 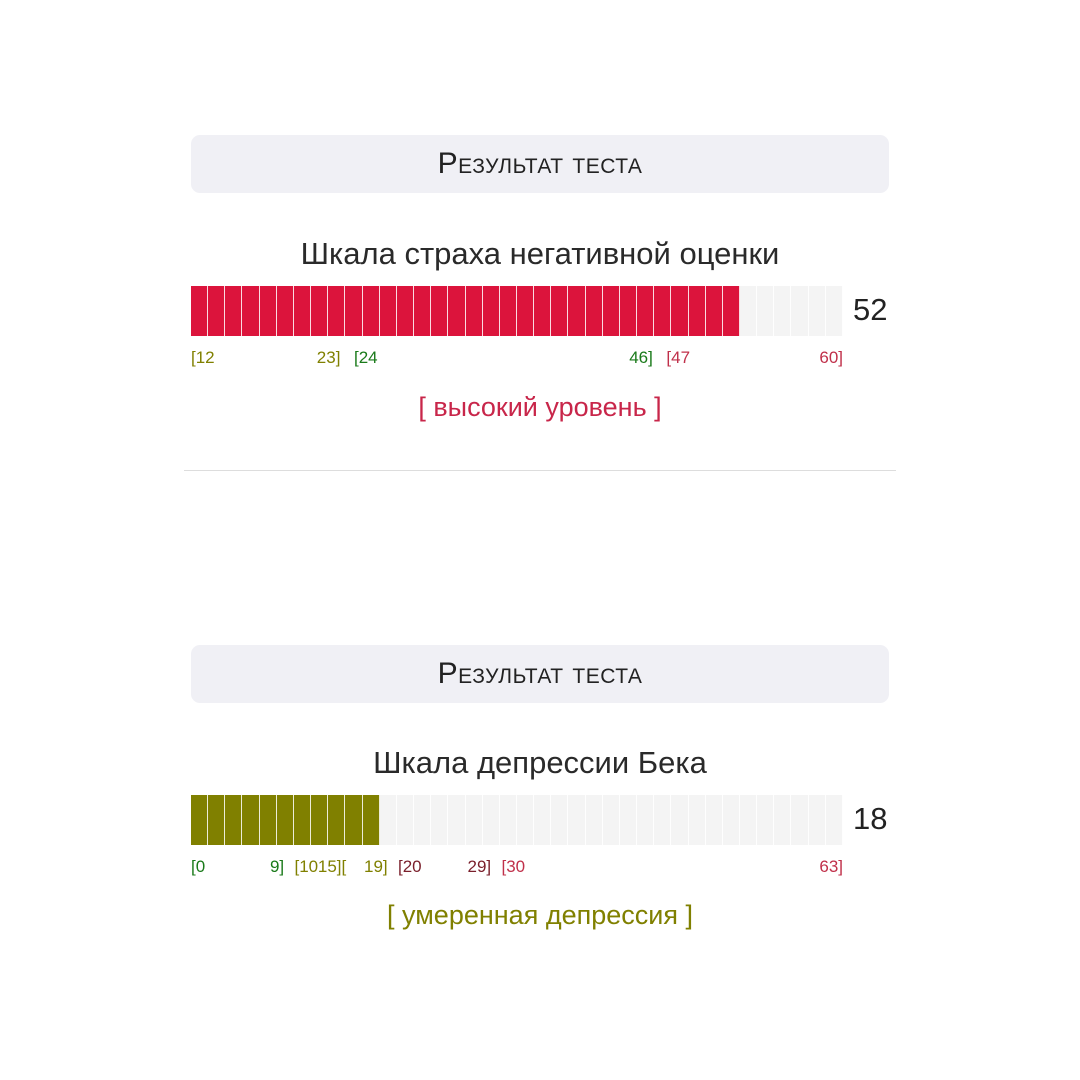 What do you see at coordinates (831, 866) in the screenshot?
I see `range-tick-label: 63]` at bounding box center [831, 866].